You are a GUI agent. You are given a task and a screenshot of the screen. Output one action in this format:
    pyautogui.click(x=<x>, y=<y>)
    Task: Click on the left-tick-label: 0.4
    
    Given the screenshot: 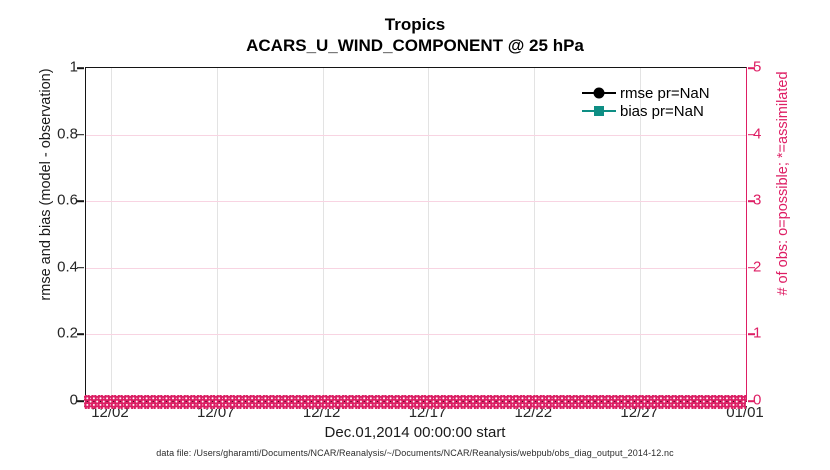 What is the action you would take?
    pyautogui.click(x=67, y=267)
    